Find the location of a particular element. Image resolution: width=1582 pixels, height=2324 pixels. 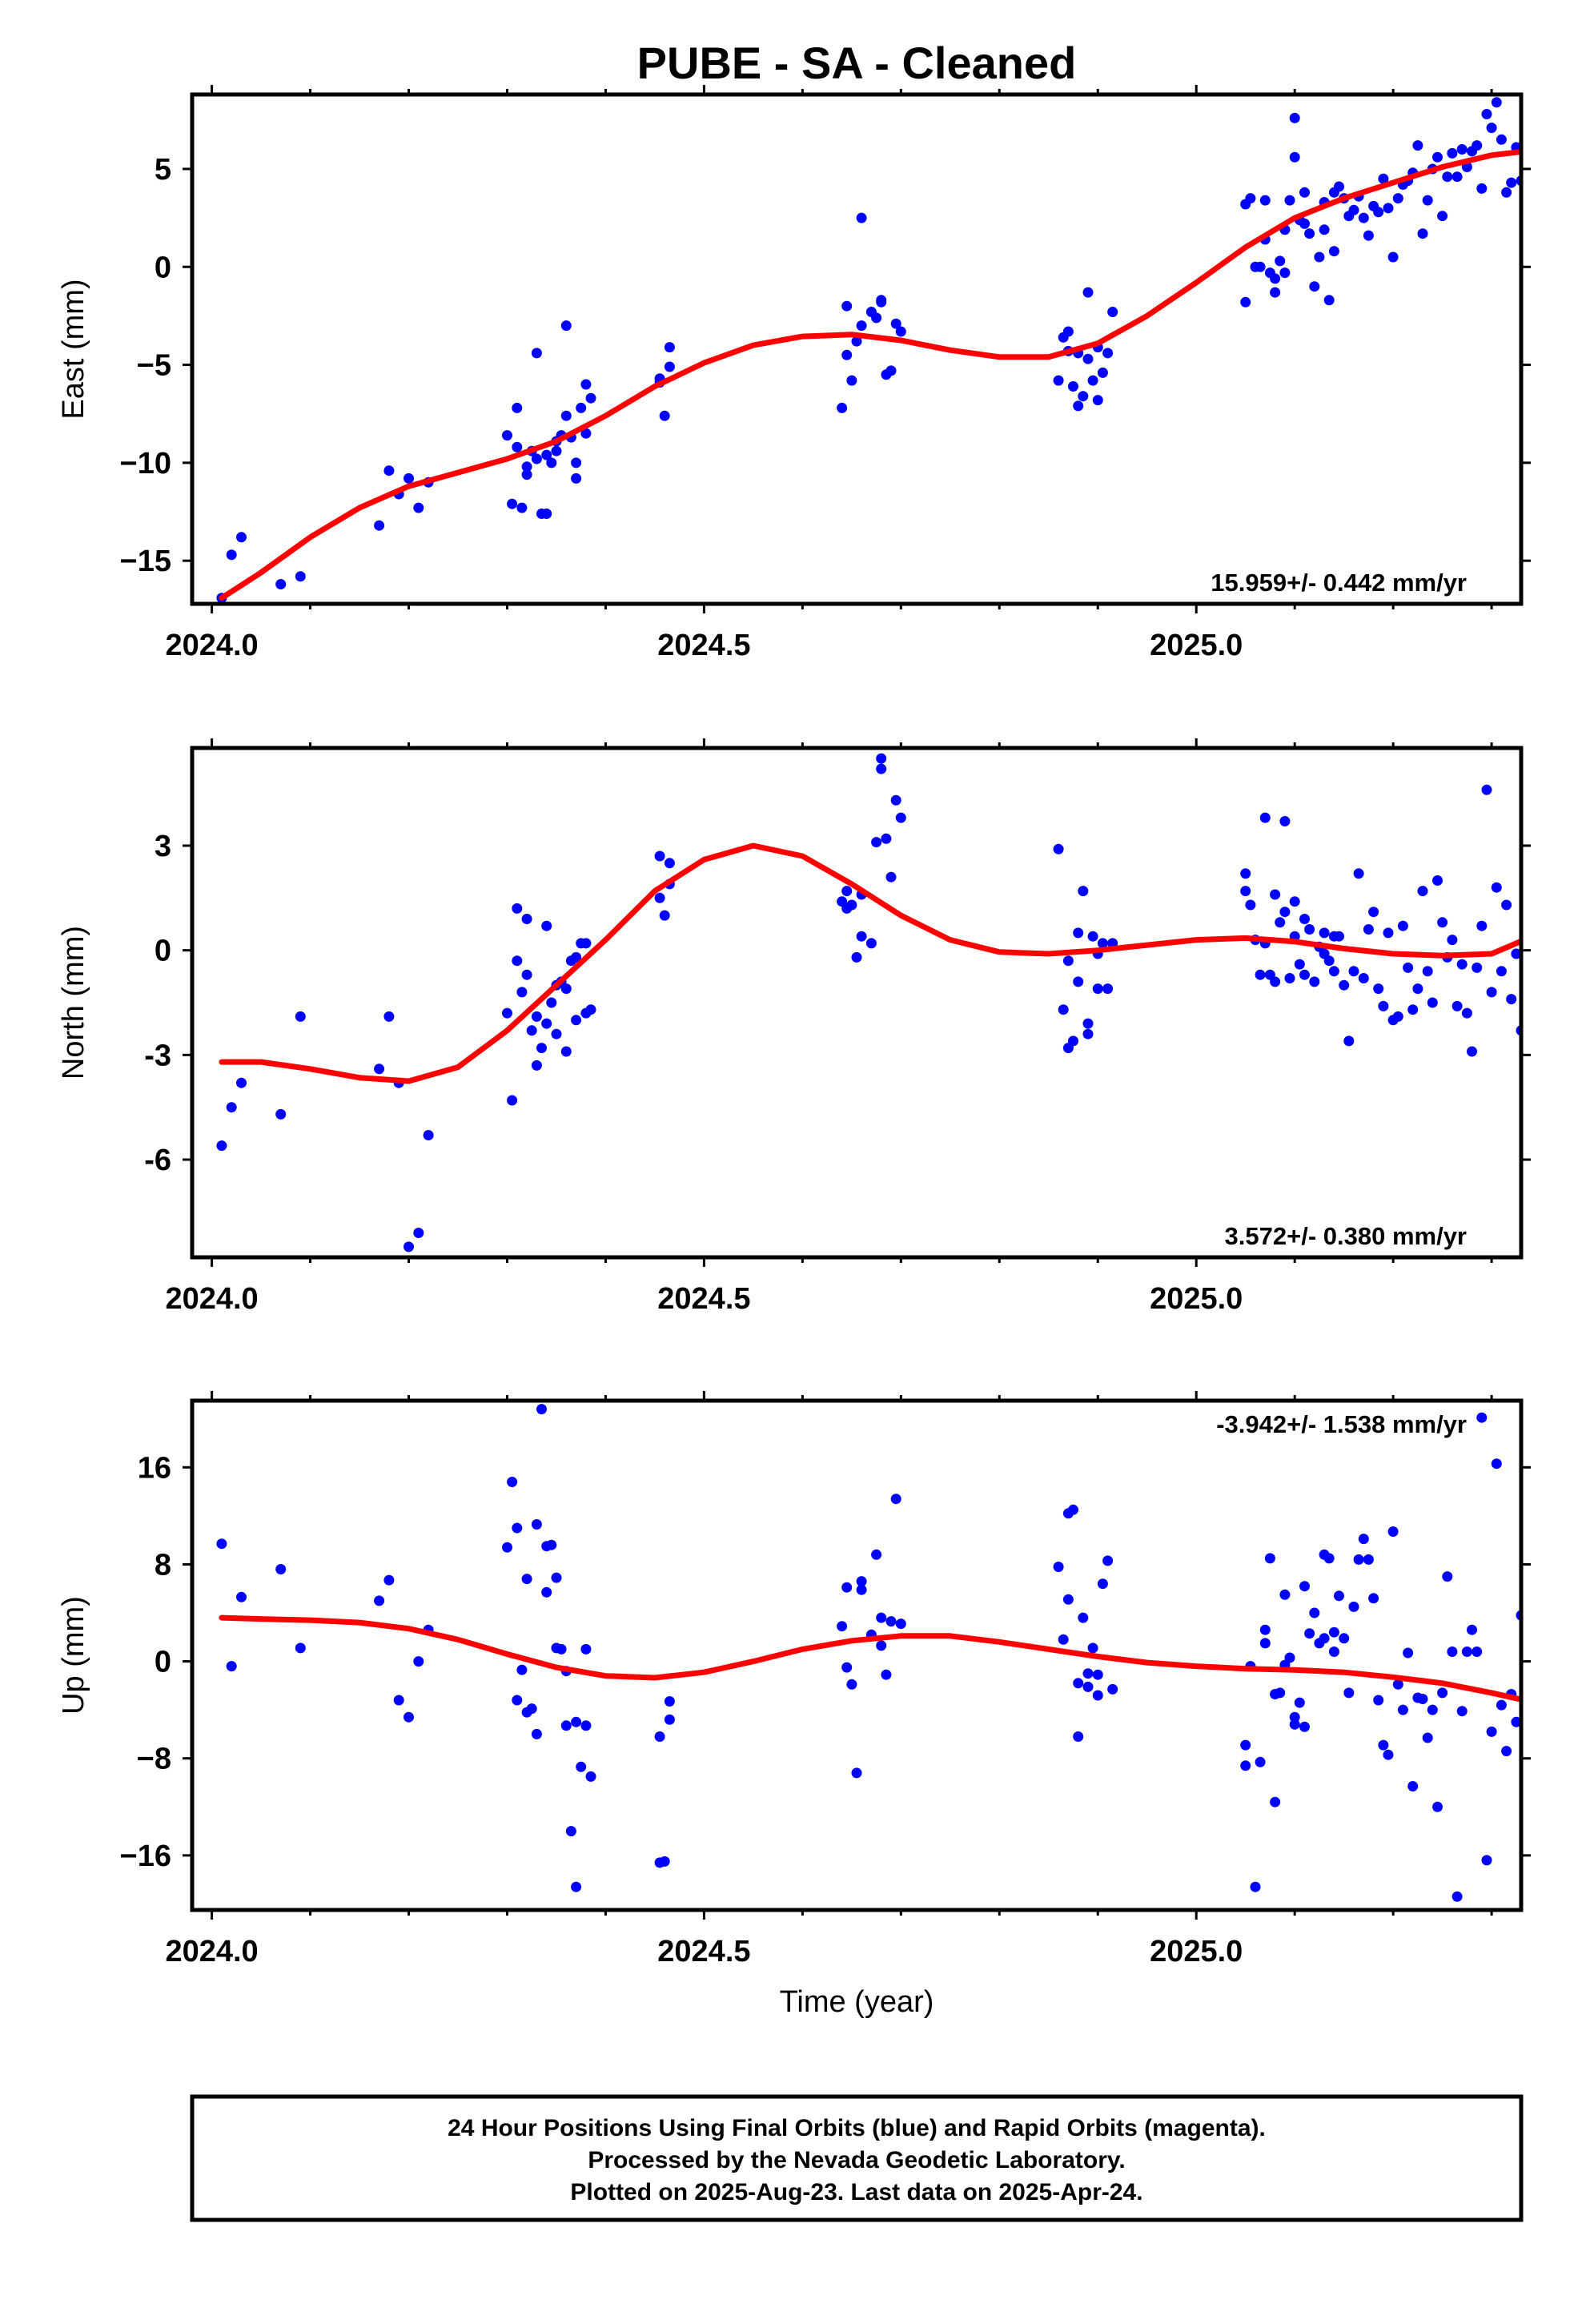

fit-curve is located at coordinates (870, 1659).